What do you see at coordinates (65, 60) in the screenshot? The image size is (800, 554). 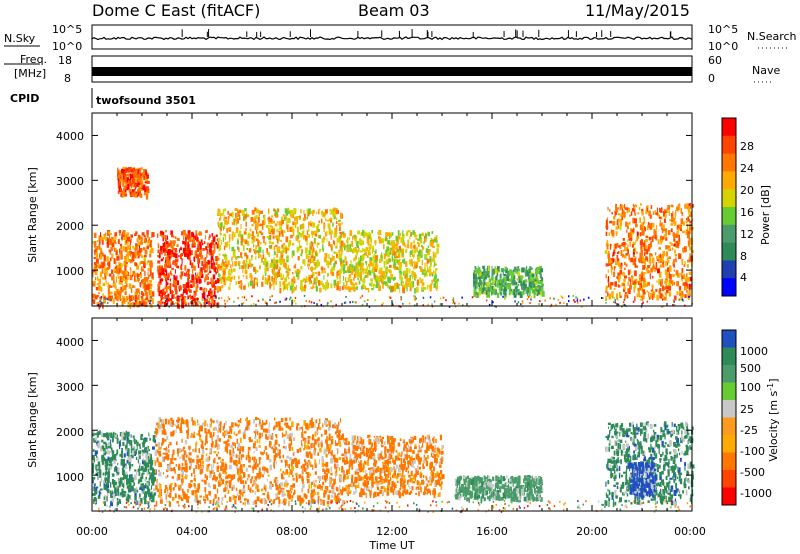 I see `freq-tick-top: 18` at bounding box center [65, 60].